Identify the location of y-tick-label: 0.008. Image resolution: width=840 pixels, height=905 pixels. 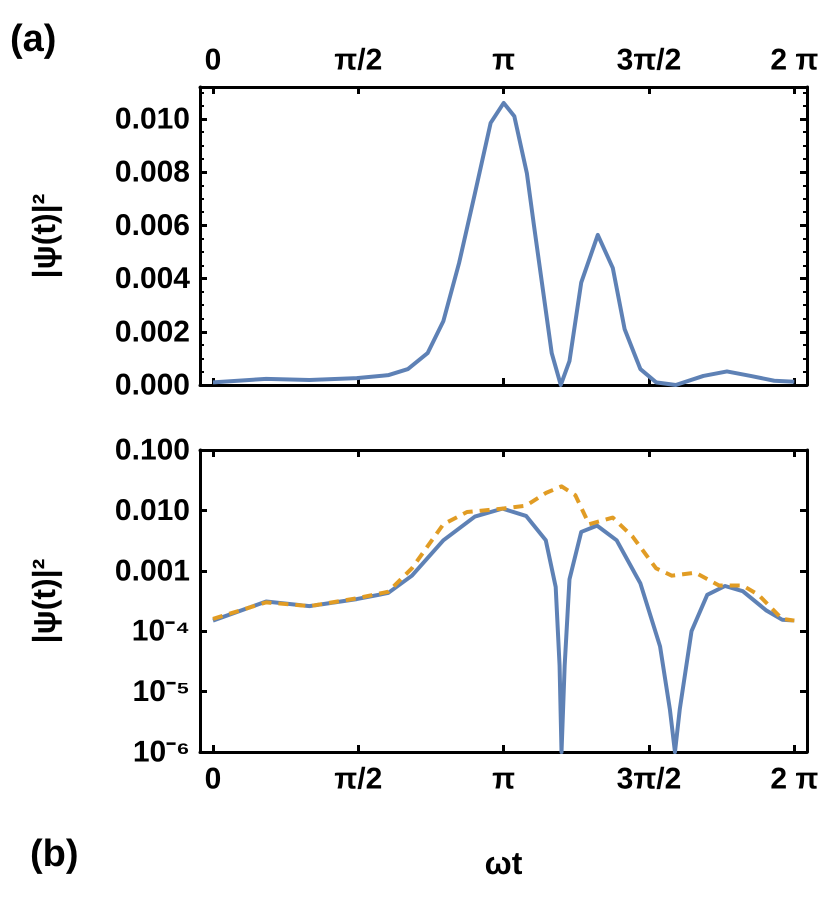
(152, 172).